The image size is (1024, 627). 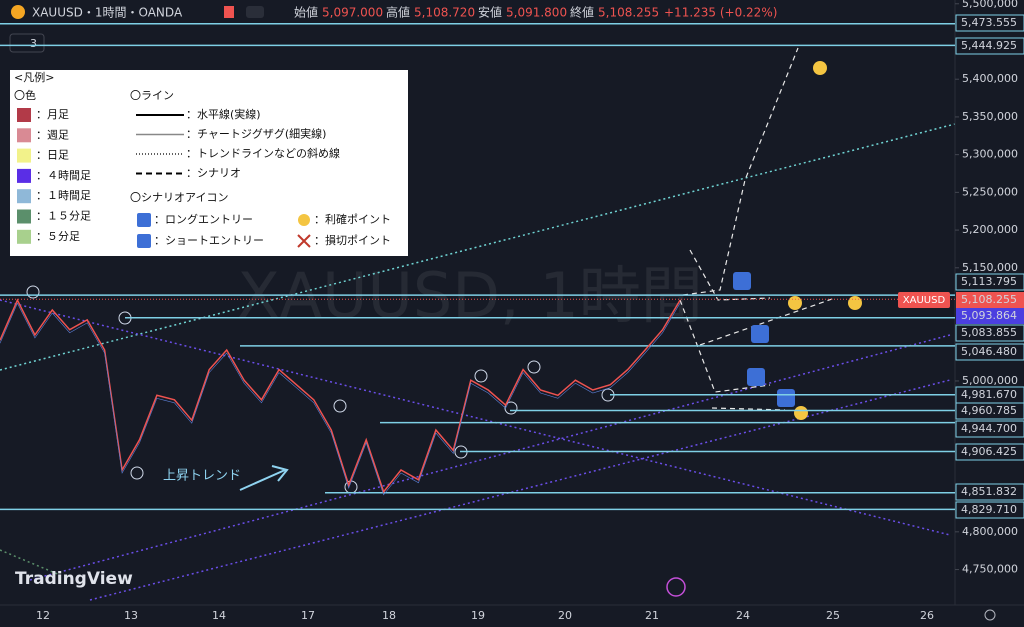 What do you see at coordinates (352, 13) in the screenshot?
I see `open: 5,097.000` at bounding box center [352, 13].